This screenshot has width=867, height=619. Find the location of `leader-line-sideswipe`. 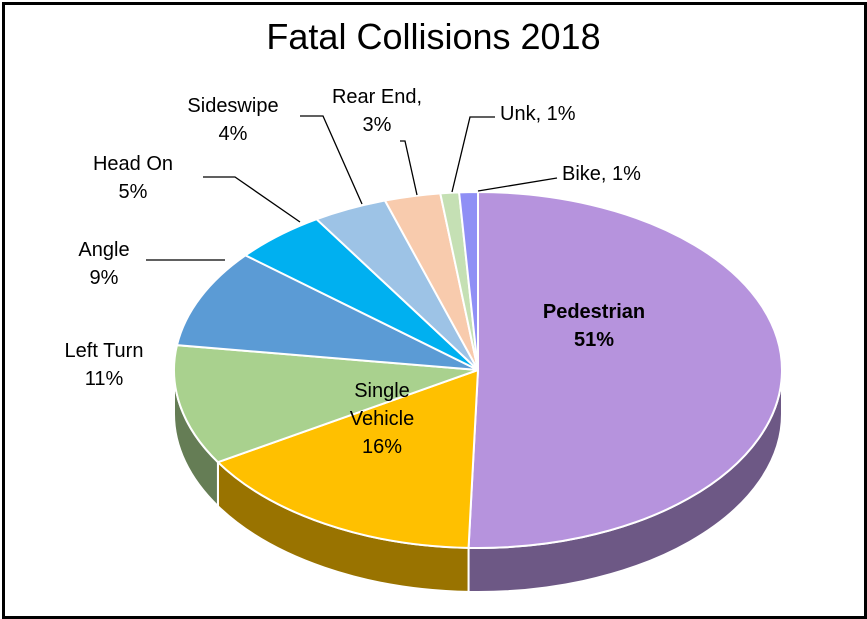

leader-line-sideswipe is located at coordinates (331, 160).